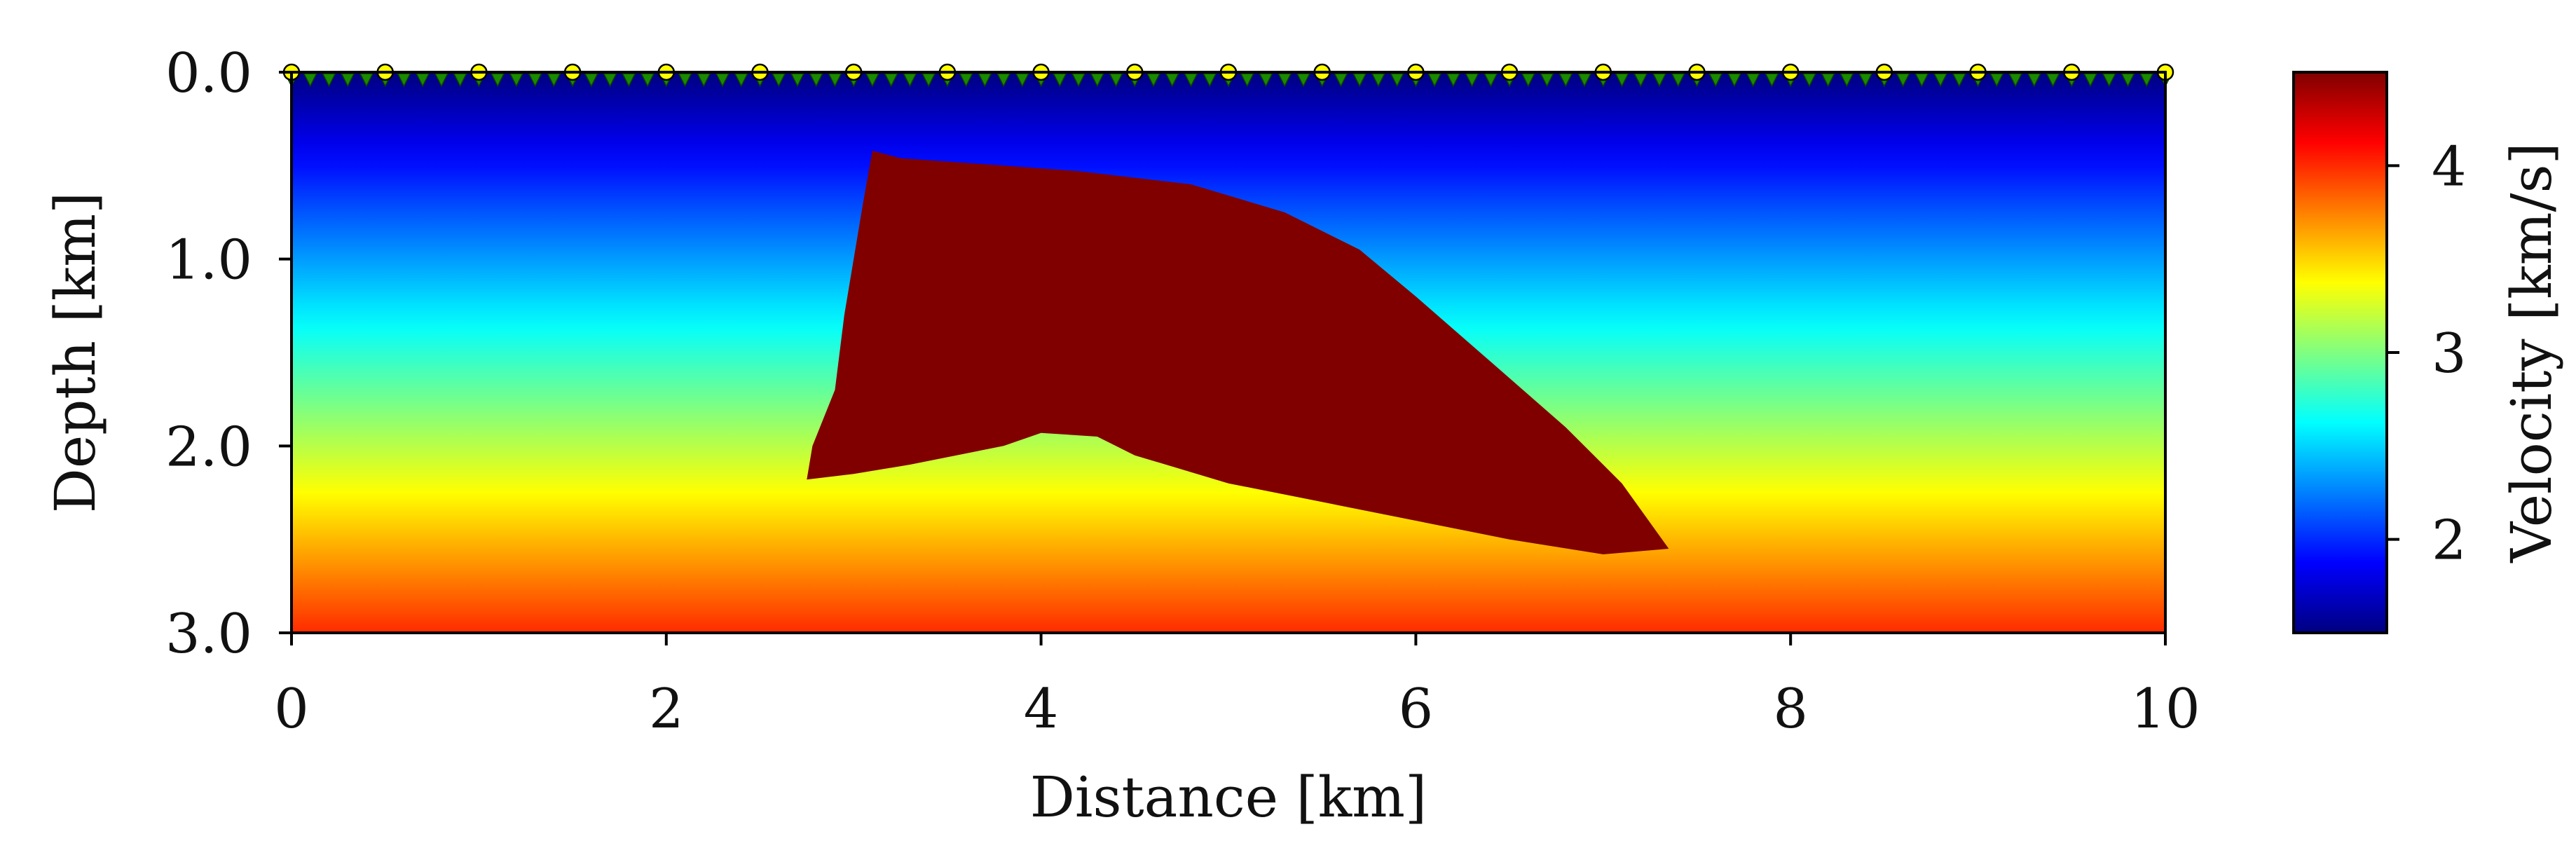 This screenshot has width=2576, height=855. Describe the element at coordinates (2532, 352) in the screenshot. I see `colorbar-label: Velocity [km/s]` at that location.